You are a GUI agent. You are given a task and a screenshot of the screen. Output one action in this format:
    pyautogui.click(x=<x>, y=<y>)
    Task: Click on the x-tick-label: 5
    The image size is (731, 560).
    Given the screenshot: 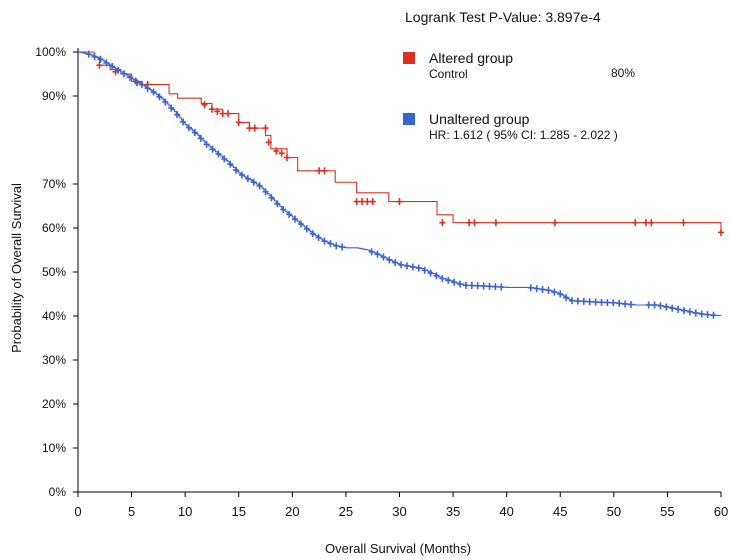 What is the action you would take?
    pyautogui.click(x=131, y=511)
    